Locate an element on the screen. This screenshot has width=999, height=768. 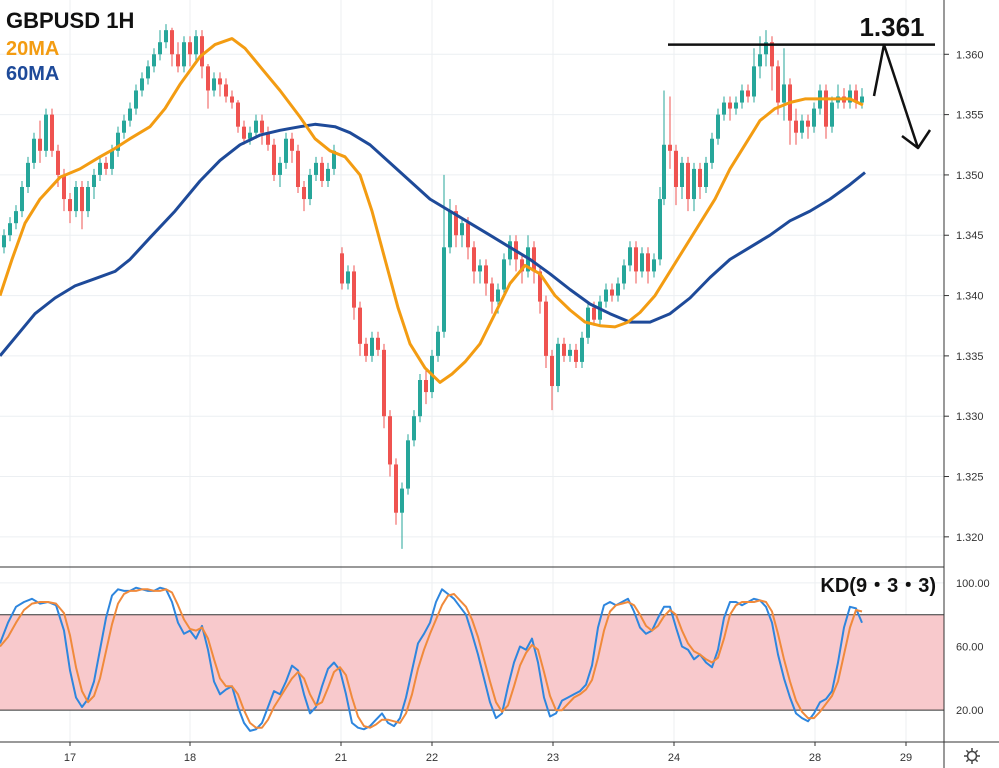
price-tick-label: 1.355 is located at coordinates (970, 116).